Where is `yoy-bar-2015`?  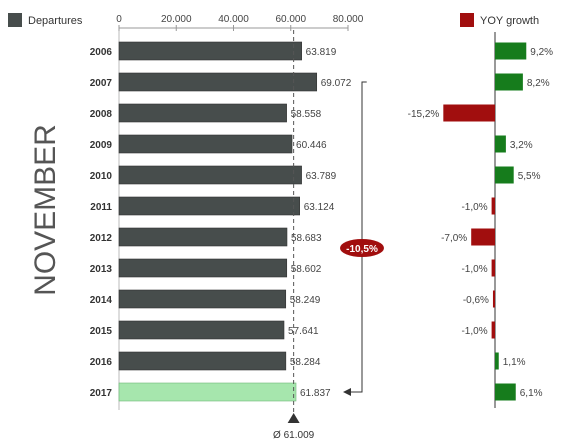 yoy-bar-2015 is located at coordinates (493, 330).